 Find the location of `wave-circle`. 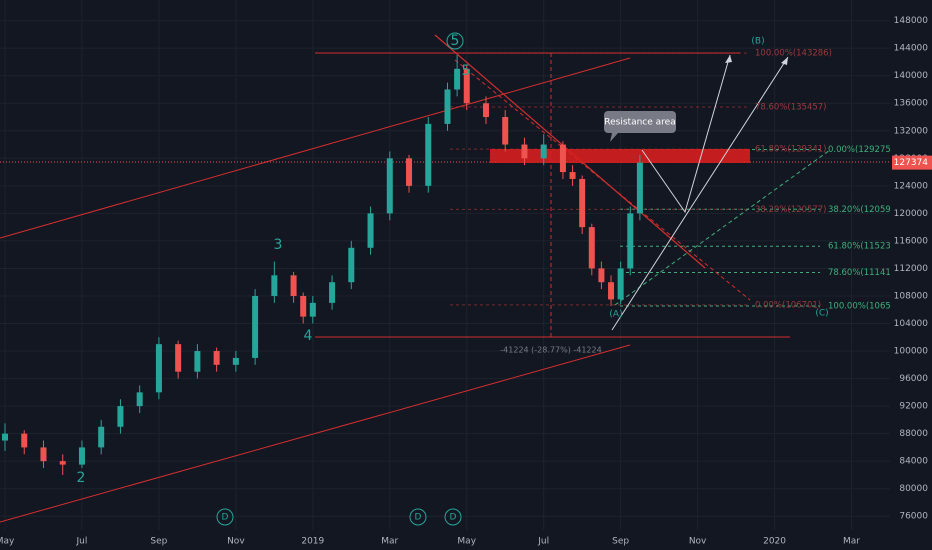

wave-circle is located at coordinates (455, 41).